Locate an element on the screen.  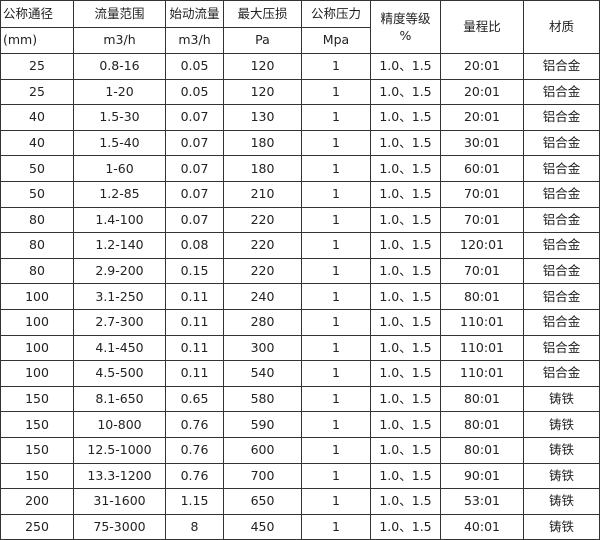
table-cell: 280 is located at coordinates (262, 322).